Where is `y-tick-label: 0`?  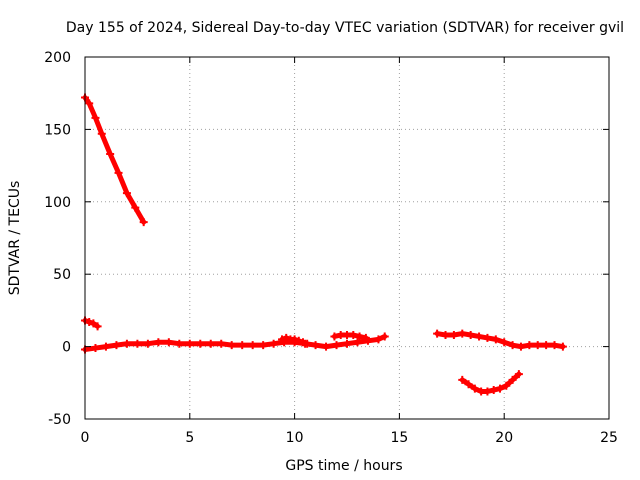 y-tick-label: 0 is located at coordinates (66, 348).